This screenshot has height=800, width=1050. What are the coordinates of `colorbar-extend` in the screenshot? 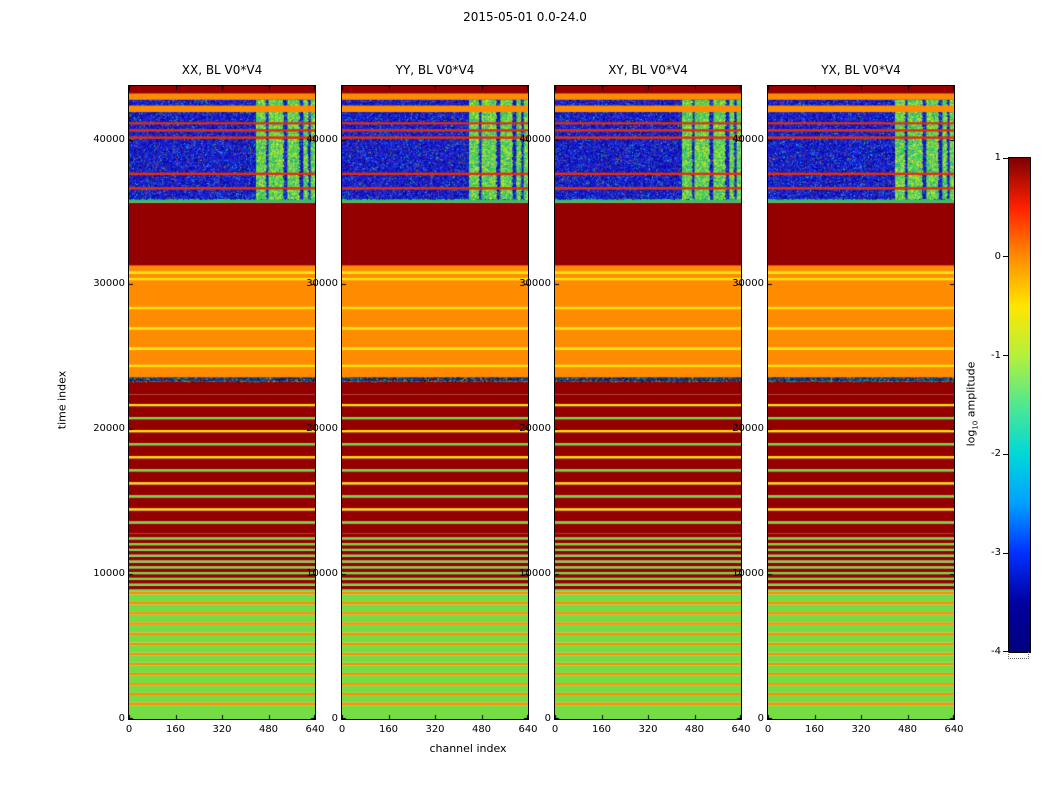 It's located at (1018, 655).